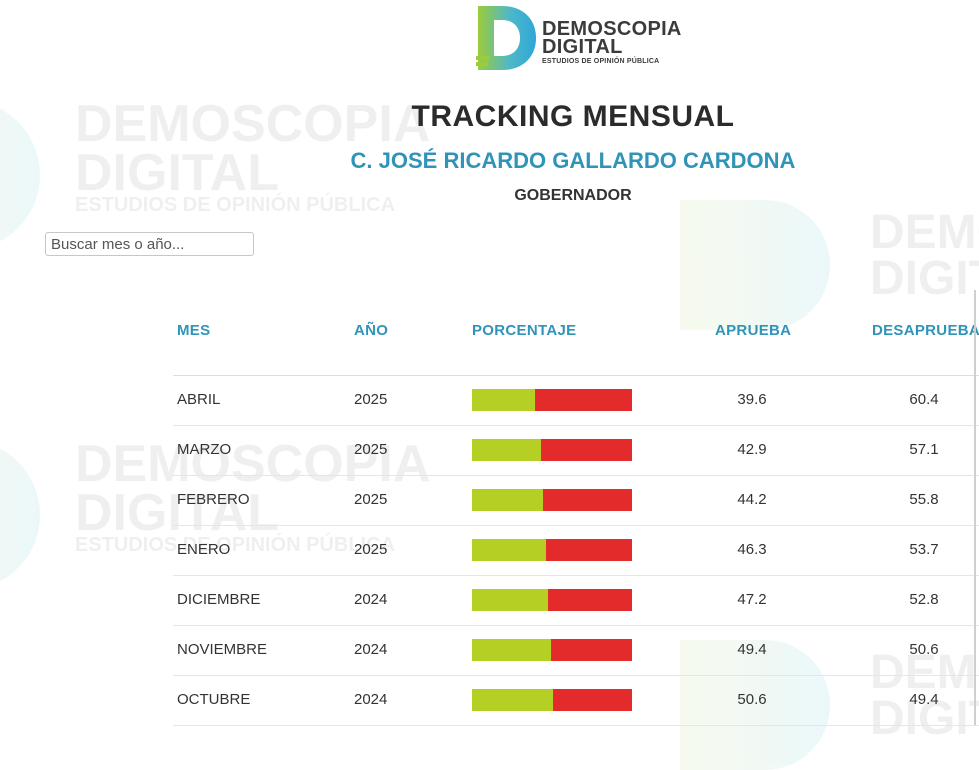 The image size is (979, 770). Describe the element at coordinates (752, 699) in the screenshot. I see `cell-aprueba: 50.6` at that location.